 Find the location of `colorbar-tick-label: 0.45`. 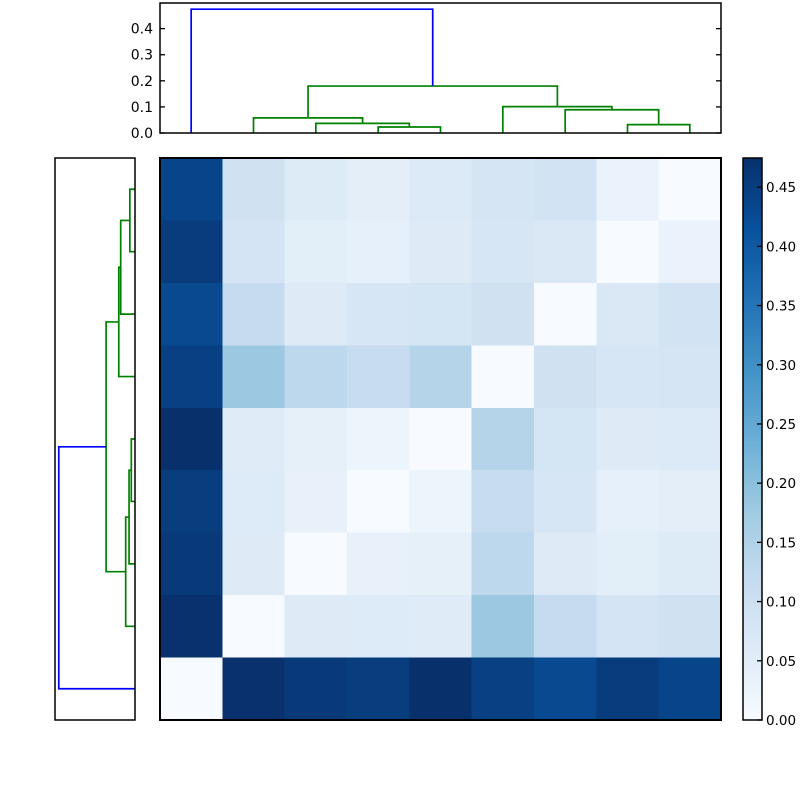

colorbar-tick-label: 0.45 is located at coordinates (781, 188).